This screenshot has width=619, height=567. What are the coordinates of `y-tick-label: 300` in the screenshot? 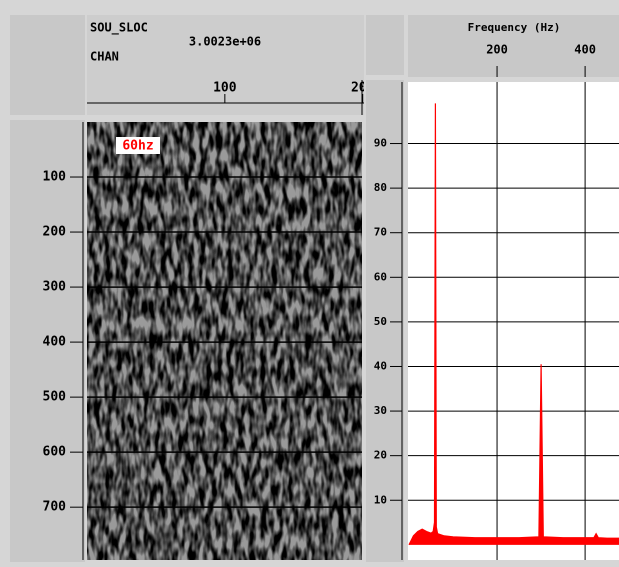 It's located at (55, 287).